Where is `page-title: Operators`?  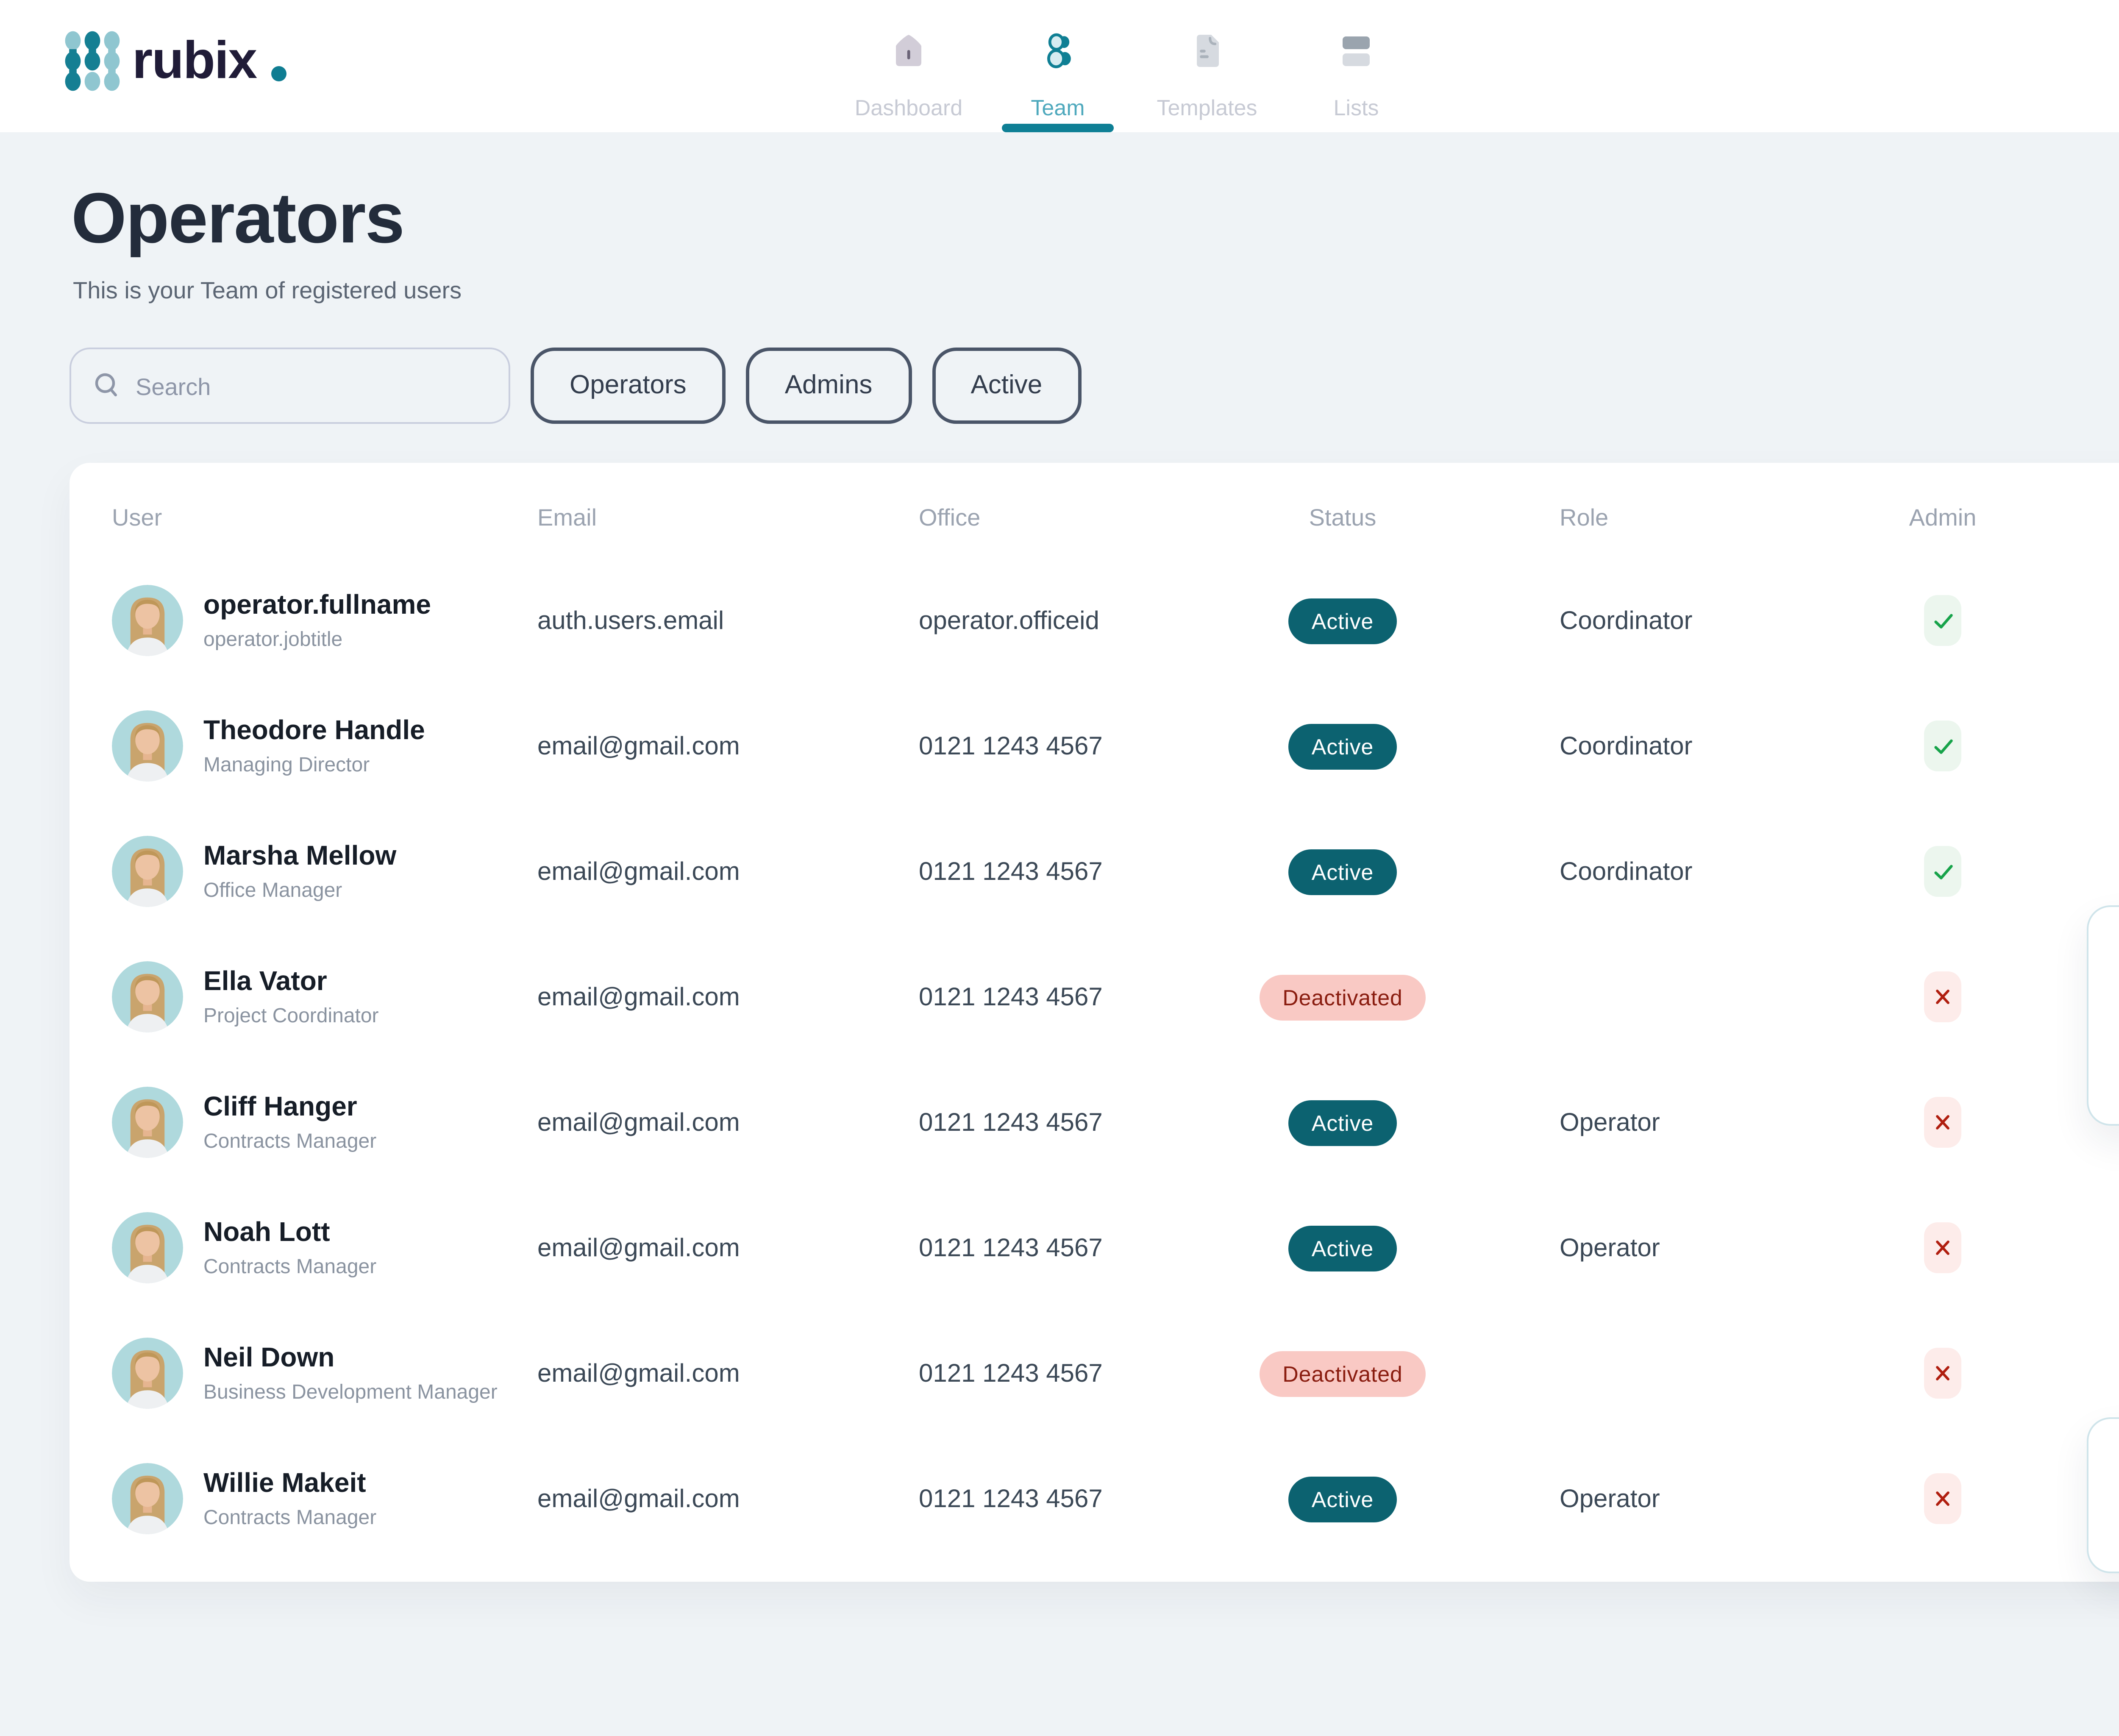 page-title: Operators is located at coordinates (238, 218).